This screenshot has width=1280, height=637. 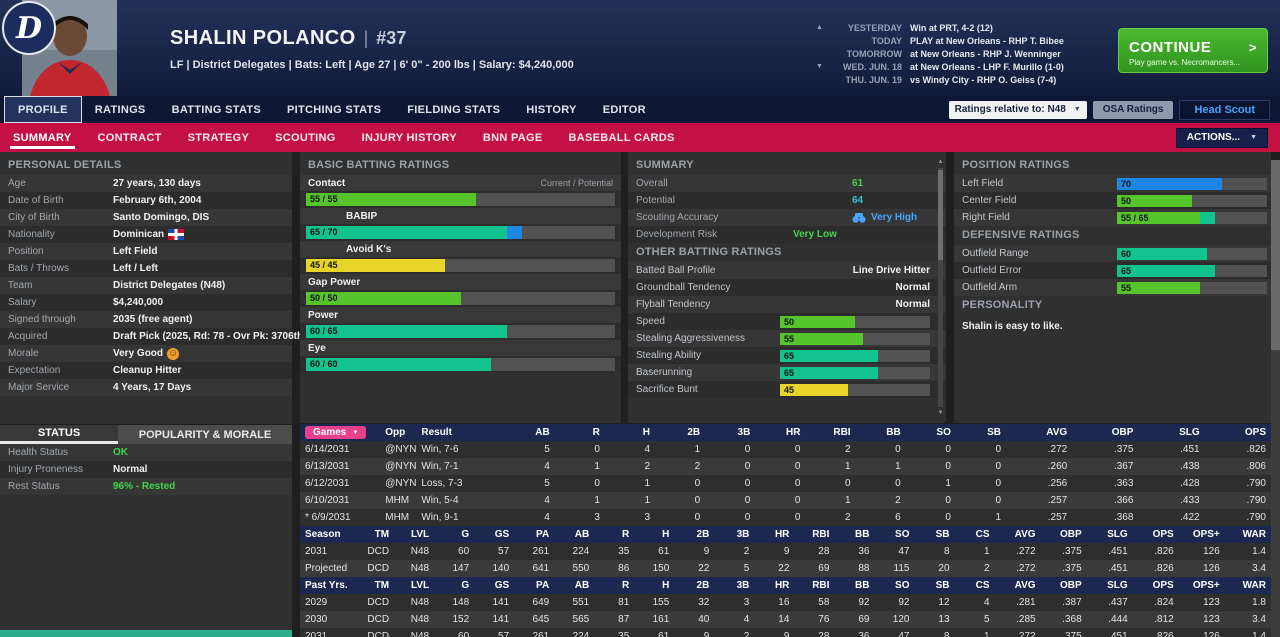 I want to click on subtab-injury-history: INJURY HISTORY, so click(x=409, y=137).